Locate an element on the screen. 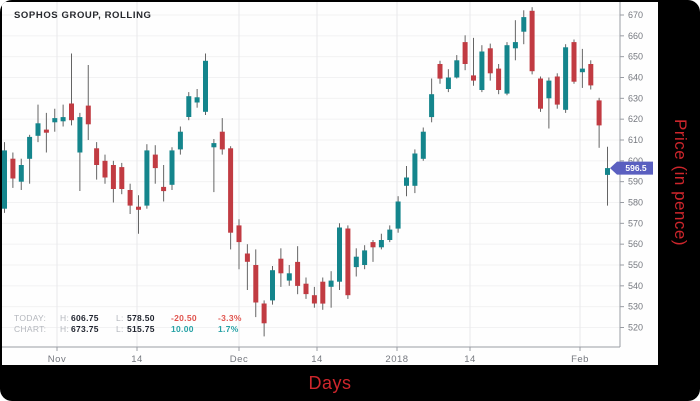 The width and height of the screenshot is (700, 401). y-tick-label: 600 is located at coordinates (635, 161).